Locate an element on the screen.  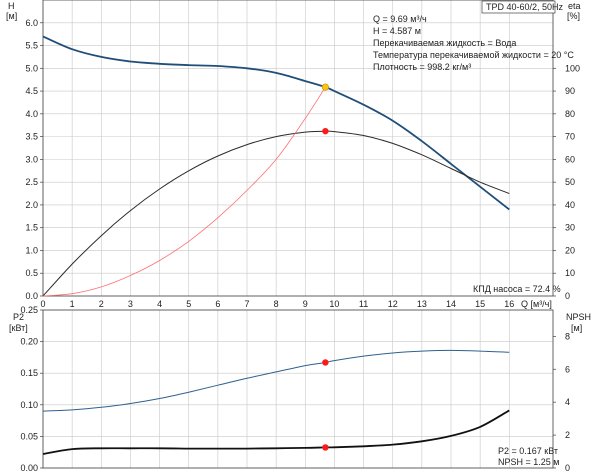
right-tick-label: 50 is located at coordinates (570, 182).